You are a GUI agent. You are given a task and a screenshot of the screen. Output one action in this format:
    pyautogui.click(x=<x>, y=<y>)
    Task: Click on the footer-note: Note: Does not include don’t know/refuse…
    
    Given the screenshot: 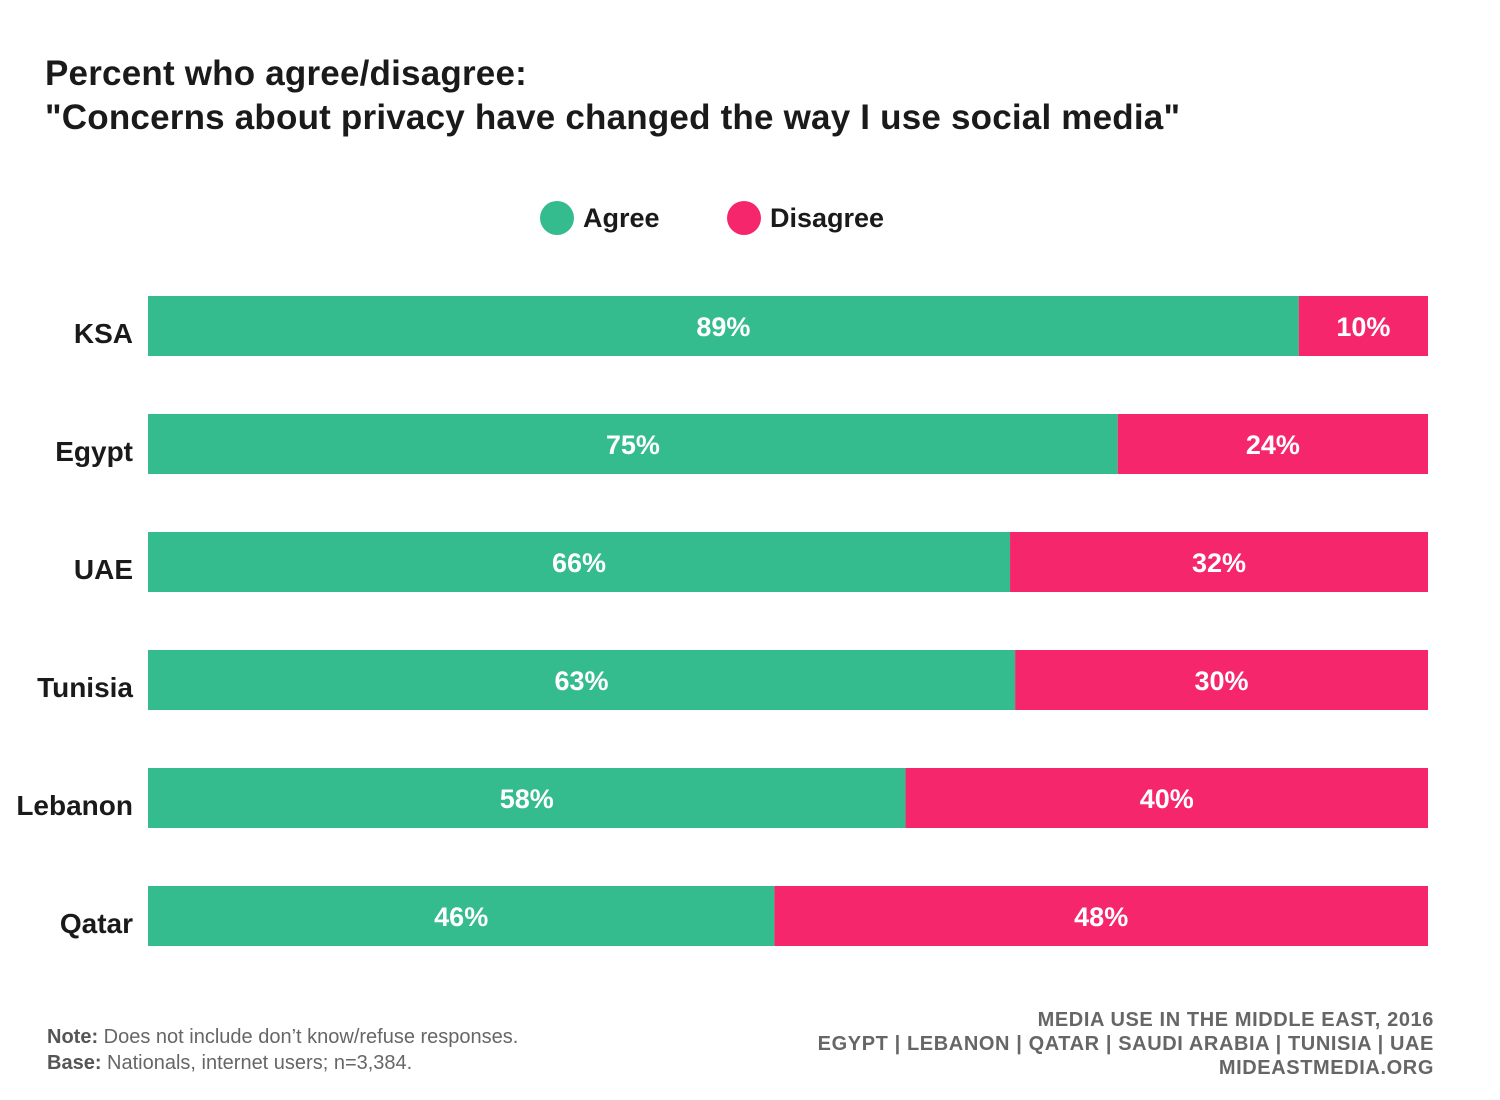 What is the action you would take?
    pyautogui.click(x=282, y=1050)
    